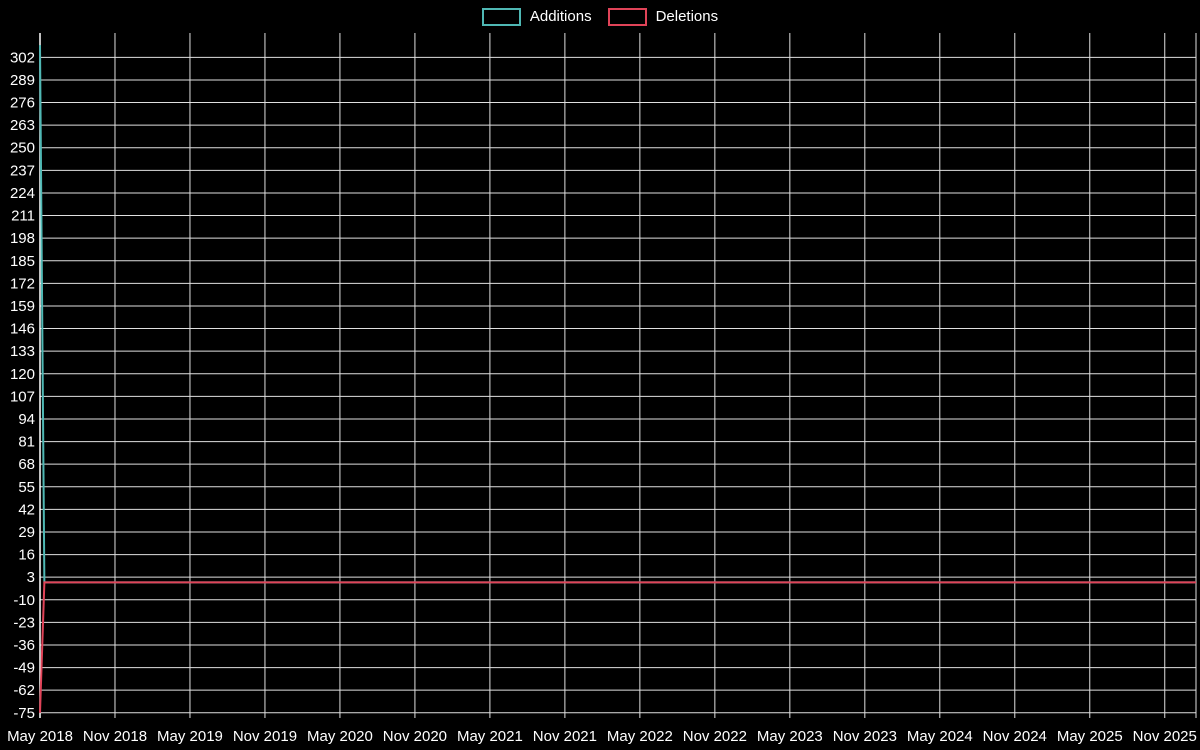 The height and width of the screenshot is (750, 1200). What do you see at coordinates (790, 736) in the screenshot?
I see `x-tick-label: May 2023` at bounding box center [790, 736].